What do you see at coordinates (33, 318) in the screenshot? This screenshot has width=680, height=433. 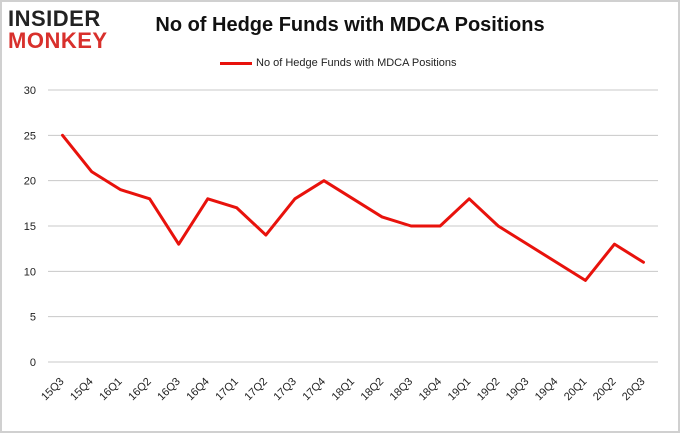 I see `y-tick-label: 5` at bounding box center [33, 318].